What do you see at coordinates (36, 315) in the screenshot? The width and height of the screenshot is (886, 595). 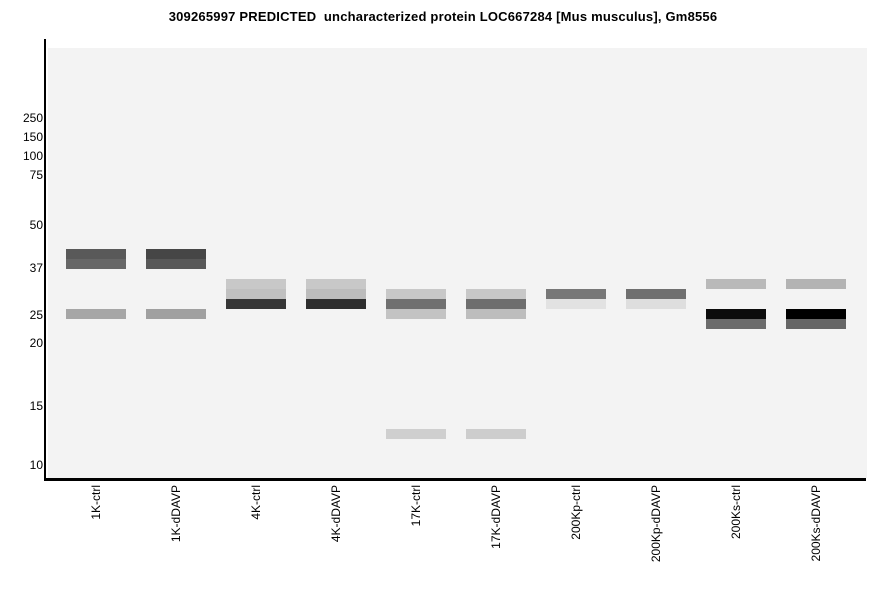 I see `y-tick-label-25: 25` at bounding box center [36, 315].